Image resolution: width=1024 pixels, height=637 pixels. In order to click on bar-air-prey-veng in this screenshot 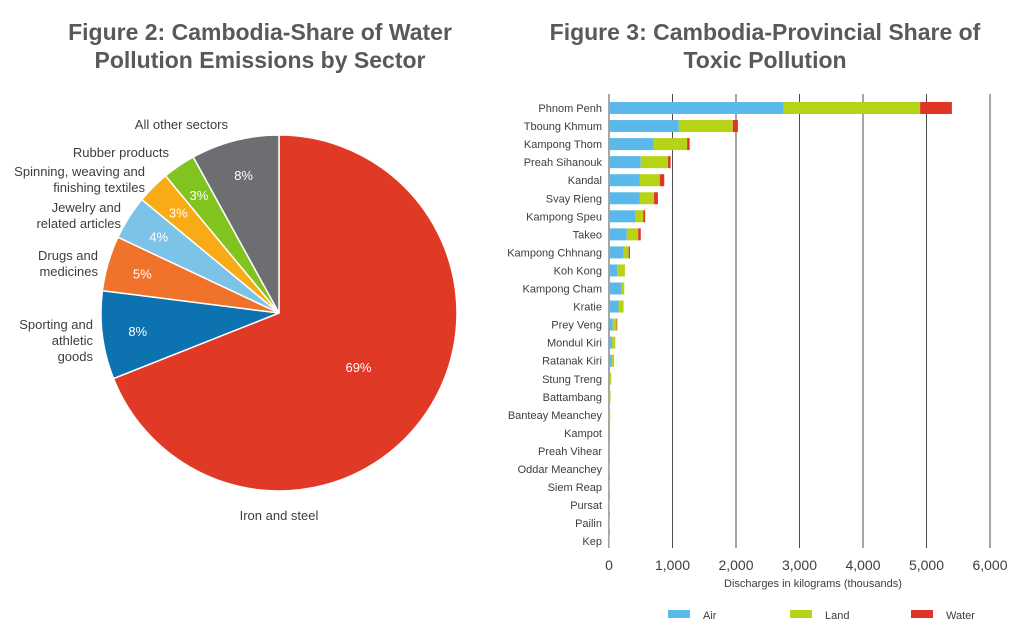, I will do `click(611, 324)`.